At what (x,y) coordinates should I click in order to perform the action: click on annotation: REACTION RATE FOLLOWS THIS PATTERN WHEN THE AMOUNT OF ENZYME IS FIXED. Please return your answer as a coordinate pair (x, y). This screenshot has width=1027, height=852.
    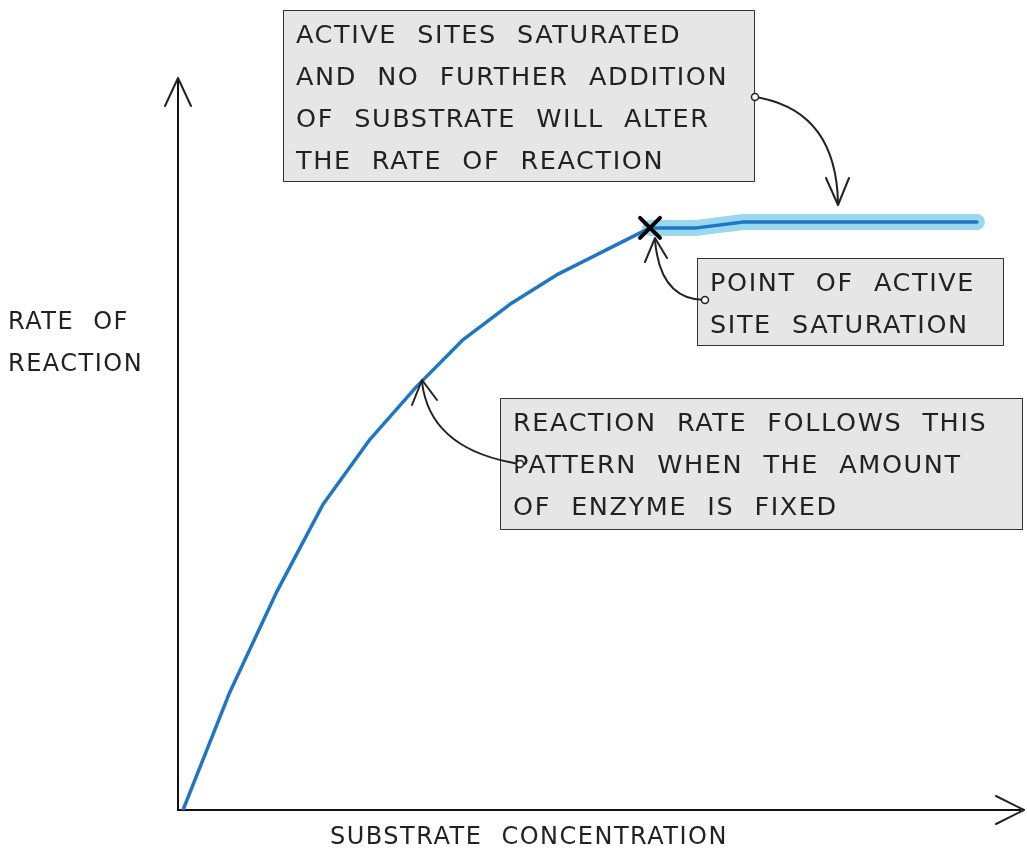
    Looking at the image, I should click on (761, 464).